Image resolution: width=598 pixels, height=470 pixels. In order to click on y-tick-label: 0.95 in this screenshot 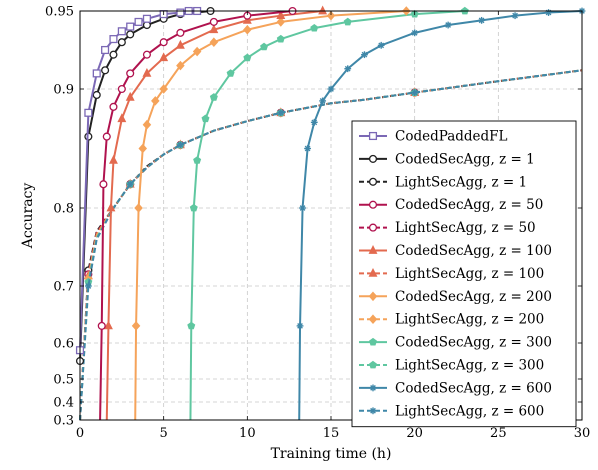, I will do `click(59, 12)`.